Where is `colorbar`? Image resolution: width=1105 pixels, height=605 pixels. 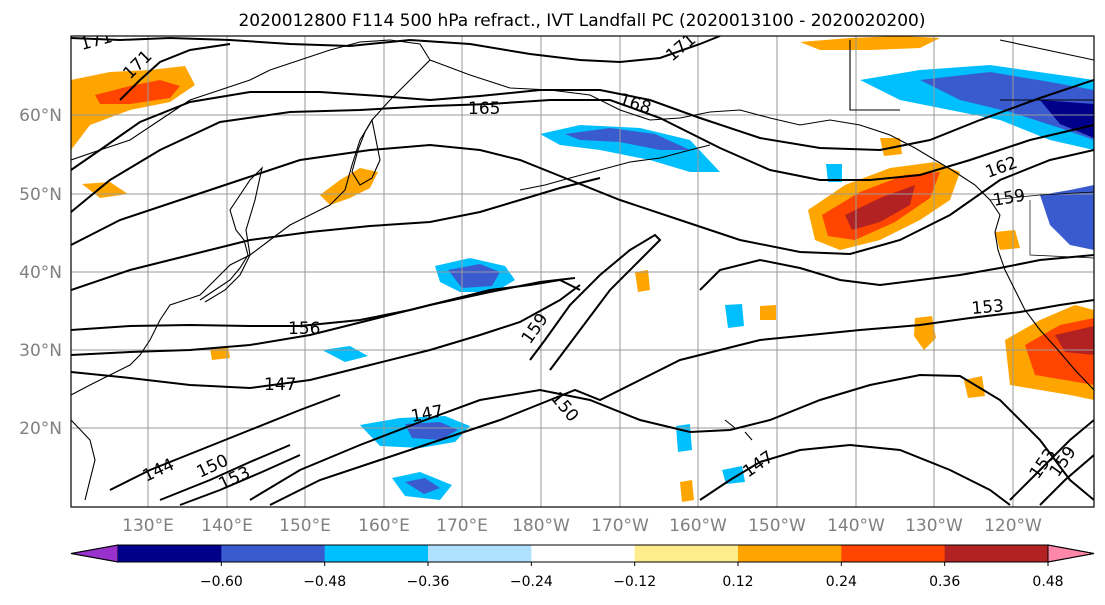 colorbar is located at coordinates (582, 553).